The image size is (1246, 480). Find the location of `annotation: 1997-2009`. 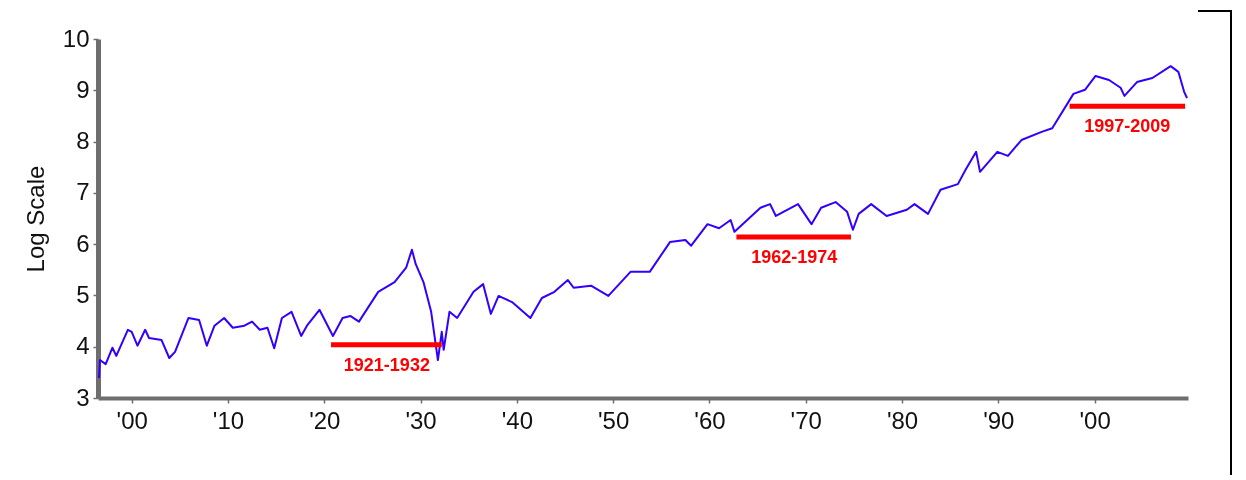

annotation: 1997-2009 is located at coordinates (1127, 126).